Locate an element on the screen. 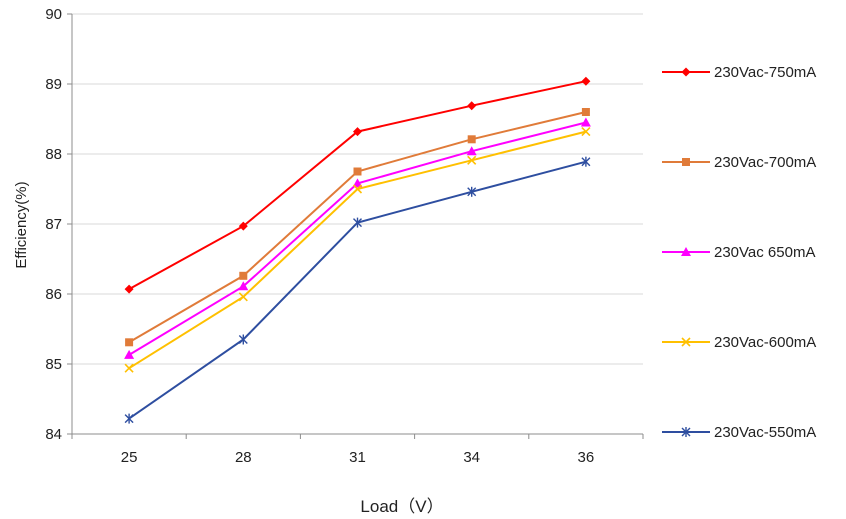  legend-item: 230Vac 650mA is located at coordinates (738, 252).